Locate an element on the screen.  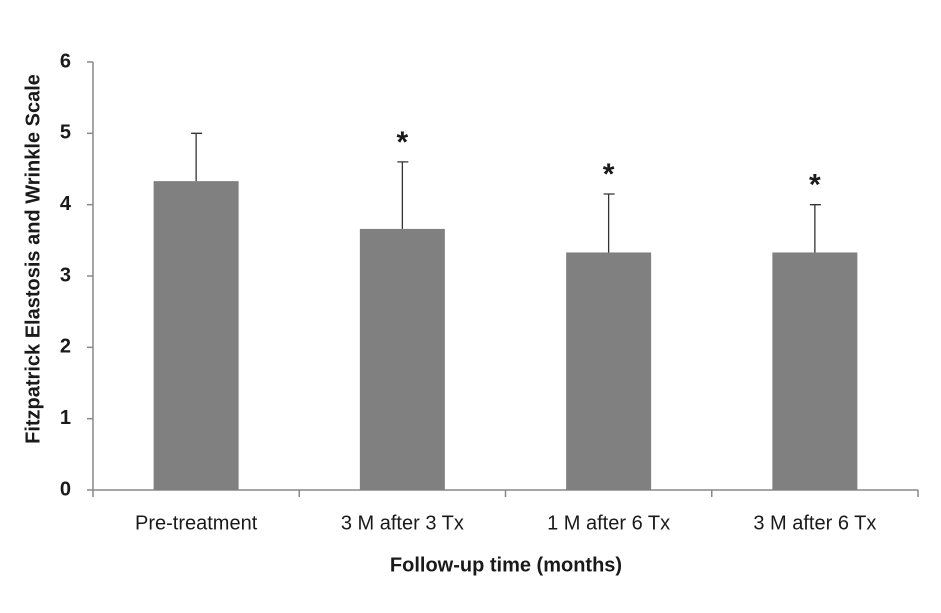
x-axis-label: Follow-up time (months) is located at coordinates (506, 565).